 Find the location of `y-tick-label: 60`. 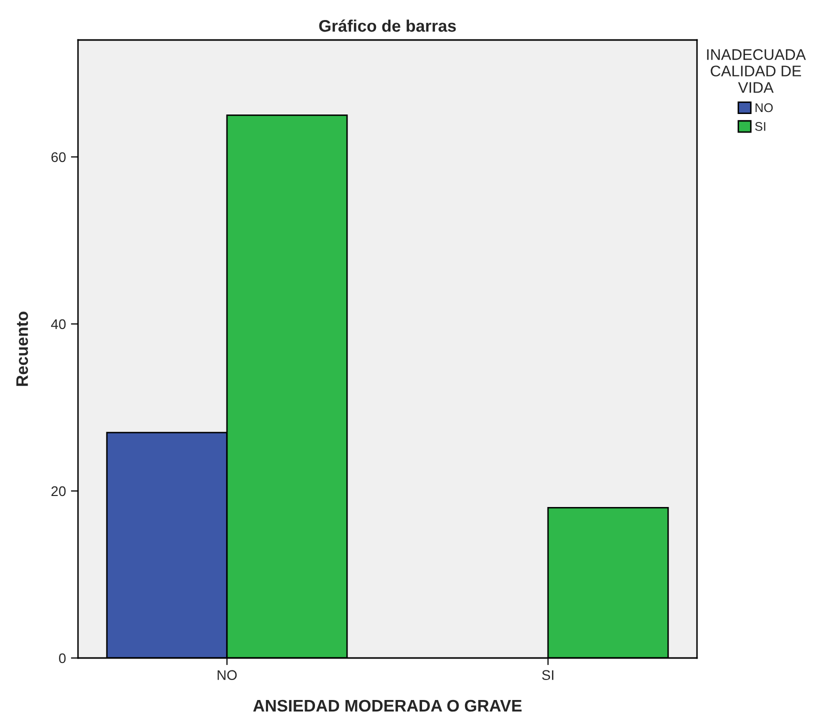

y-tick-label: 60 is located at coordinates (58, 157).